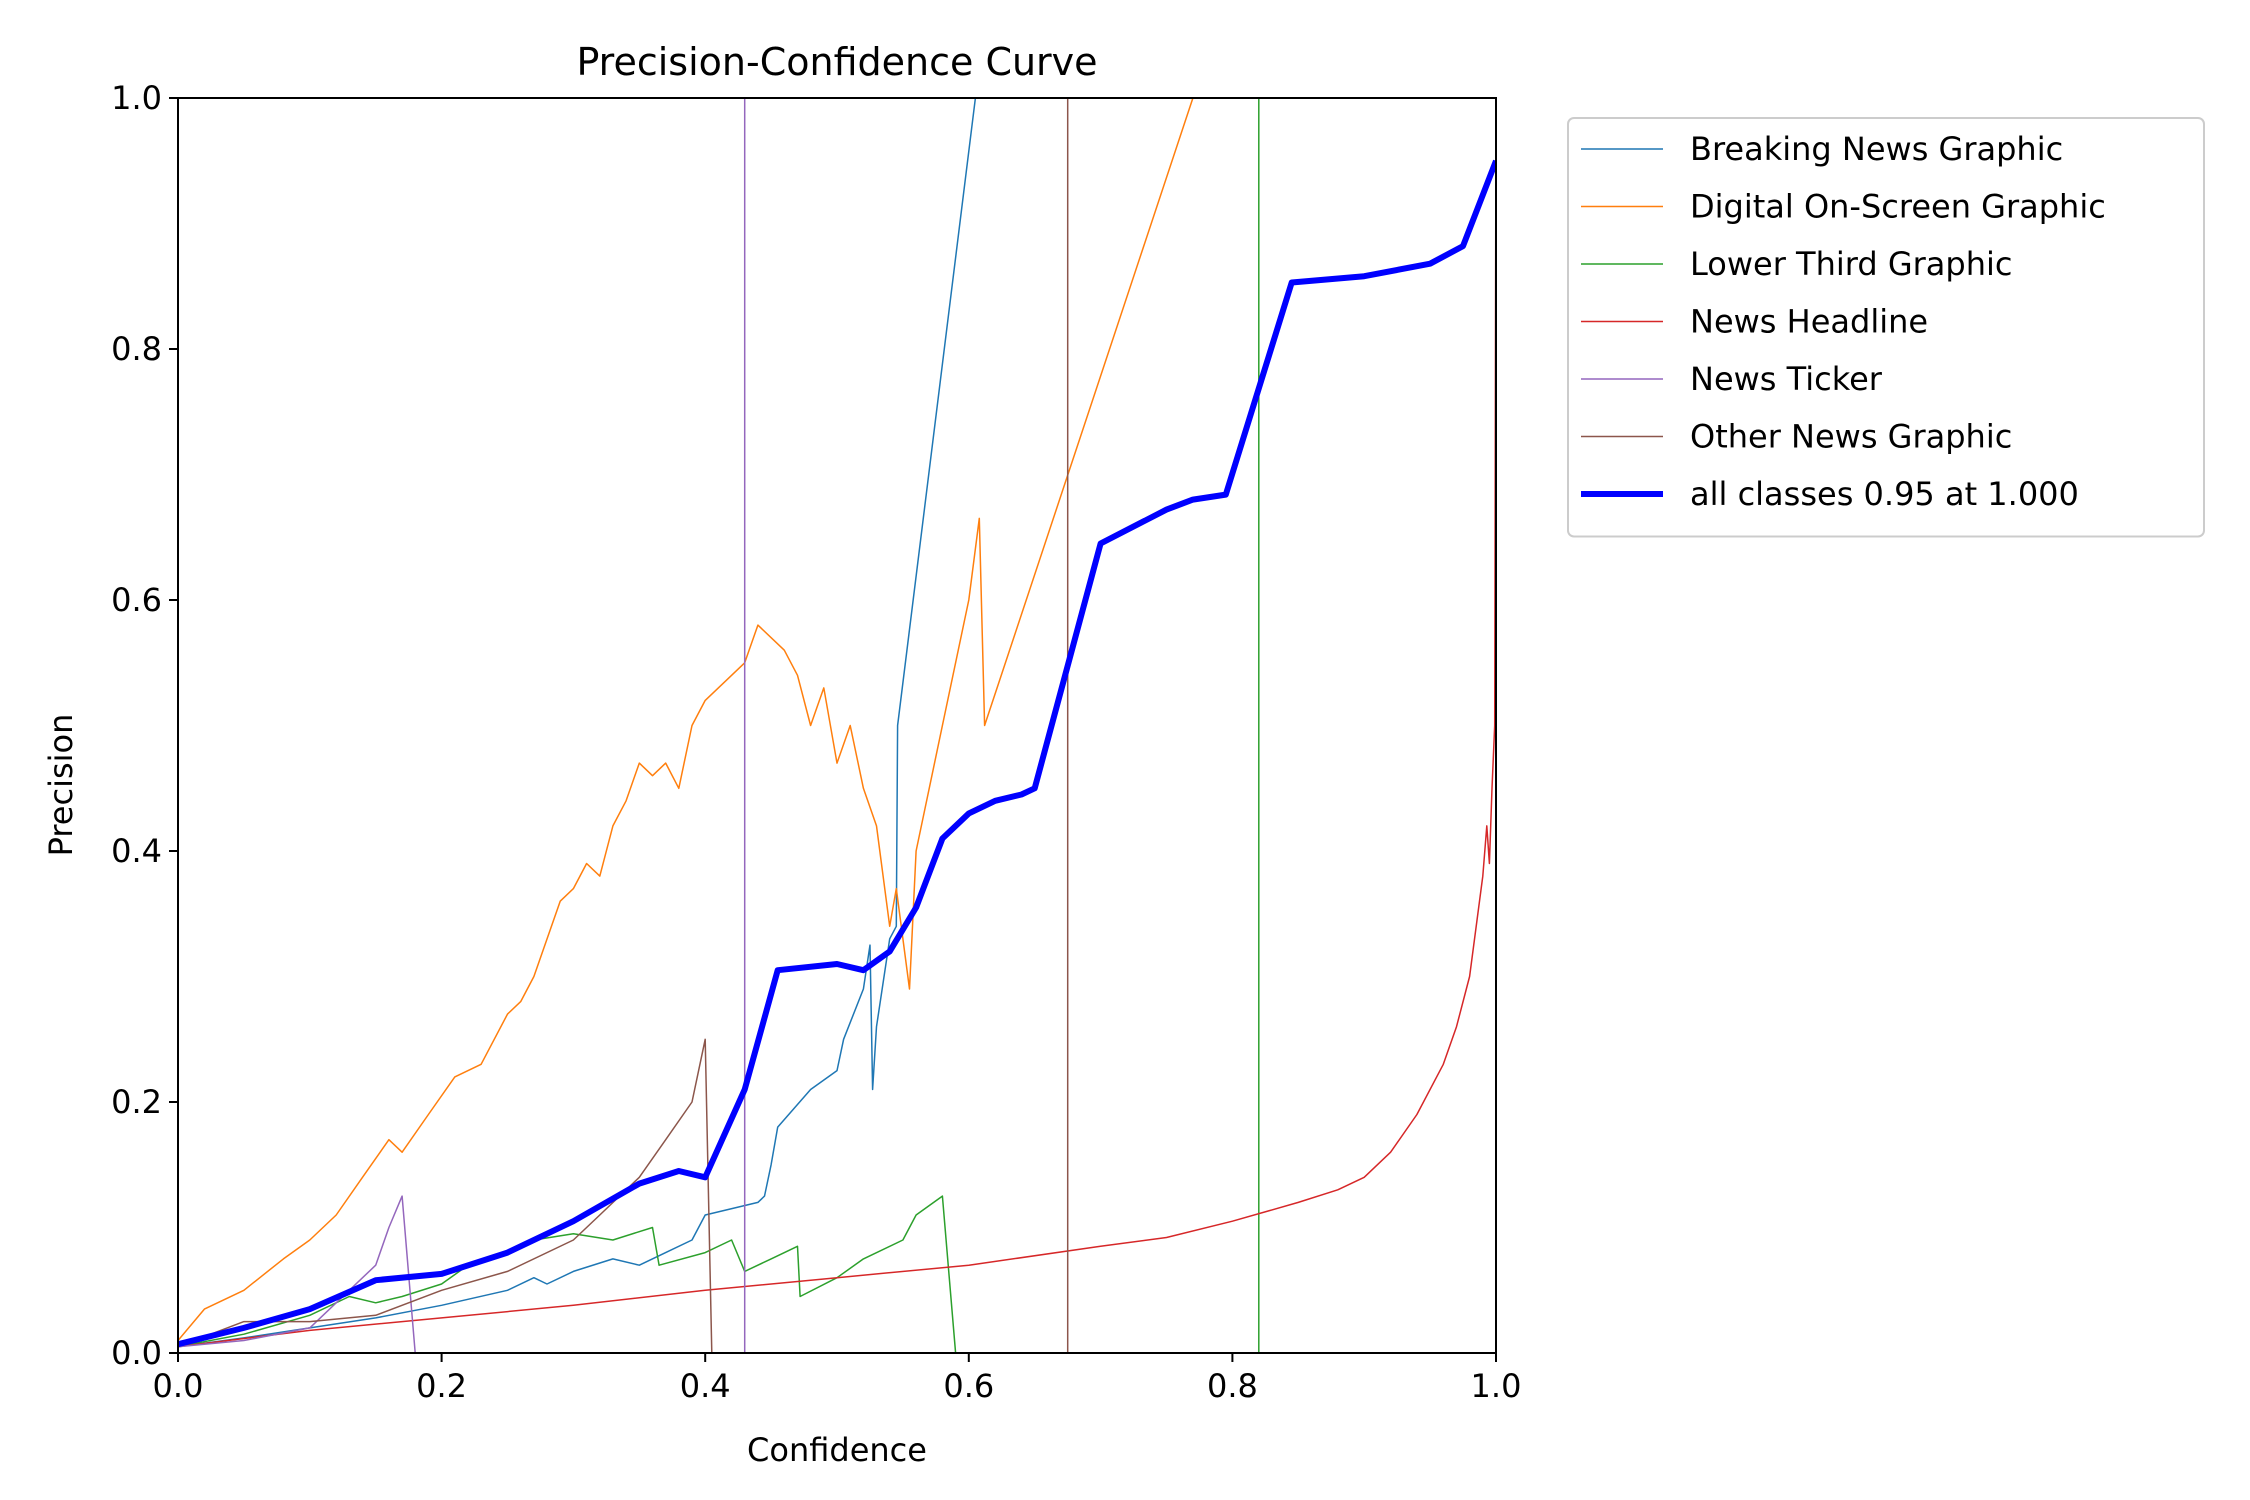 The height and width of the screenshot is (1500, 2250). What do you see at coordinates (61, 785) in the screenshot?
I see `y-axis-label: Precision` at bounding box center [61, 785].